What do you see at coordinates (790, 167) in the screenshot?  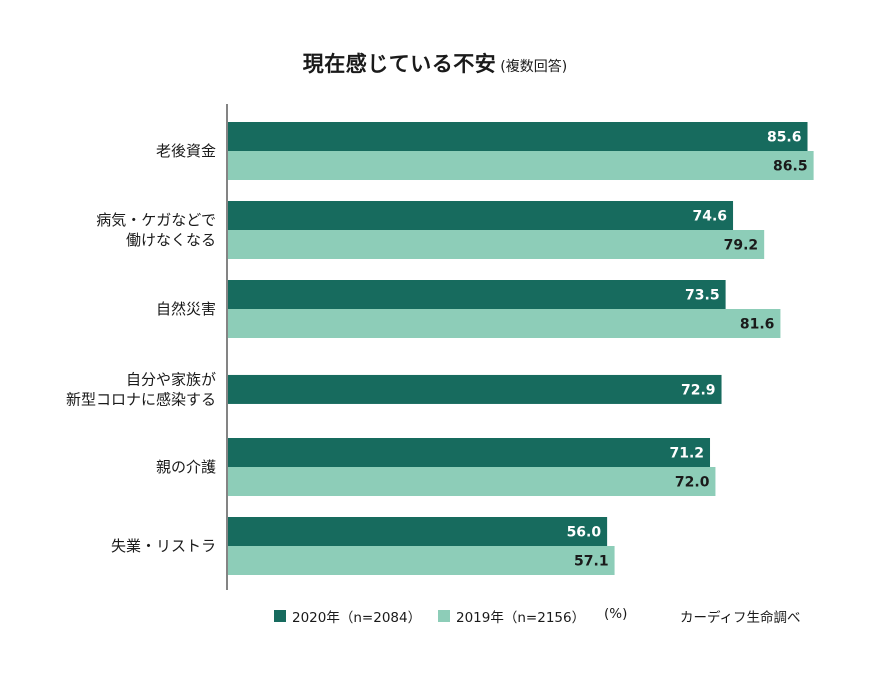 I see `data-label: 86.5` at bounding box center [790, 167].